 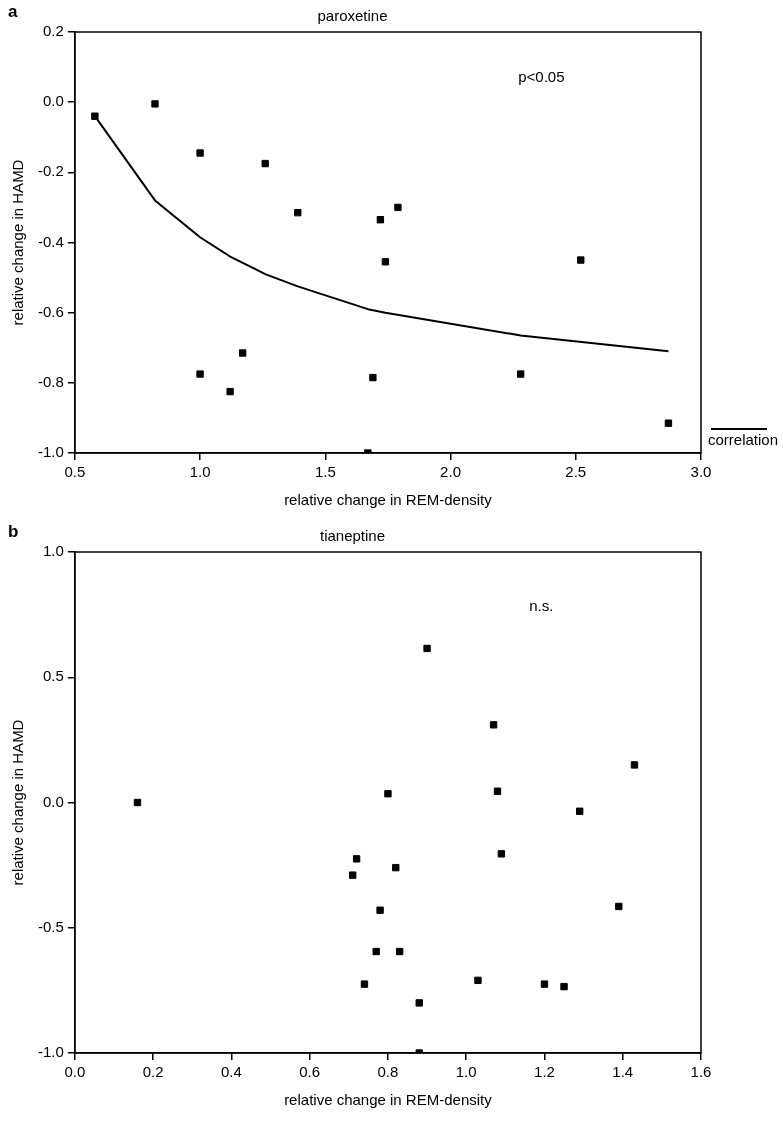 What do you see at coordinates (310, 1072) in the screenshot?
I see `x-tick-label: 0.6` at bounding box center [310, 1072].